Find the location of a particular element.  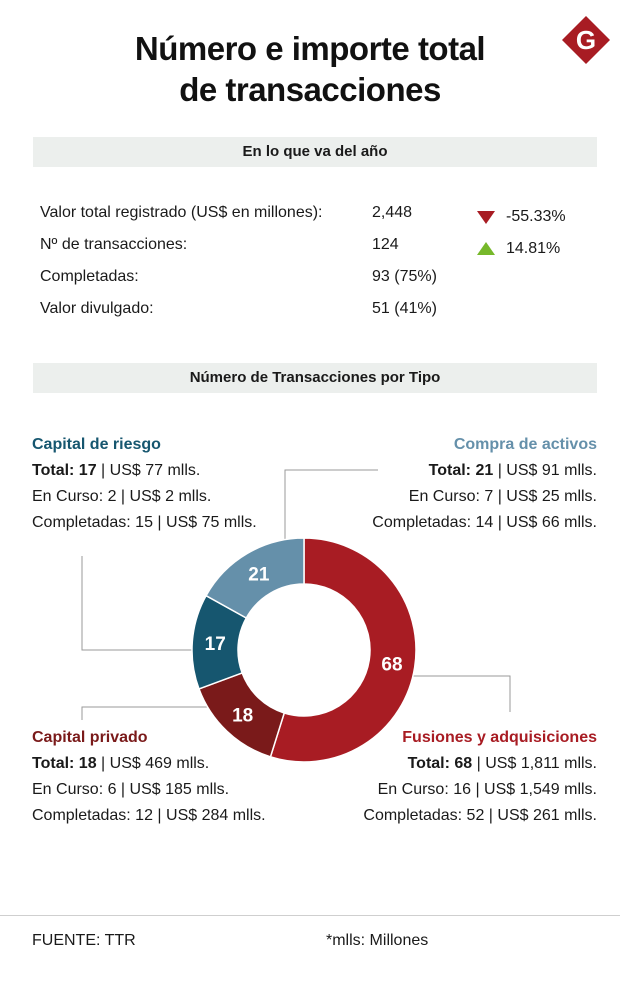

capital-riesgo-en-curso: En Curso: 2 | US$ 2 mlls. is located at coordinates (122, 496).